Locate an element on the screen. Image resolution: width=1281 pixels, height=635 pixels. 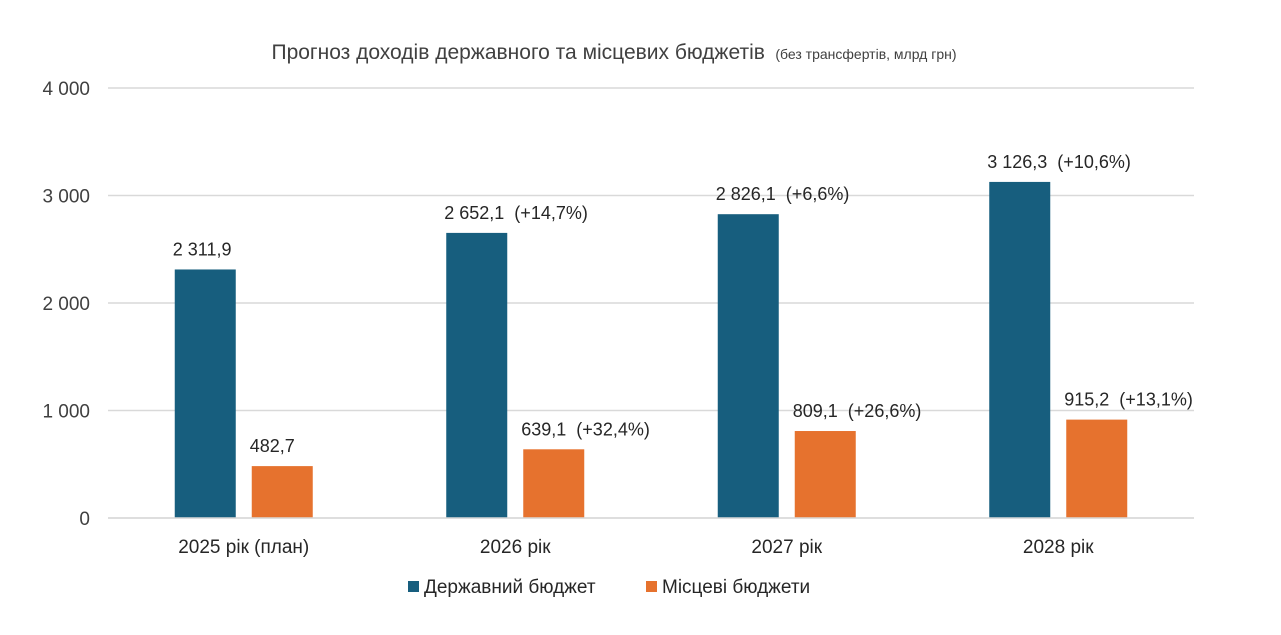
data-label: 2 311,9 is located at coordinates (202, 249).